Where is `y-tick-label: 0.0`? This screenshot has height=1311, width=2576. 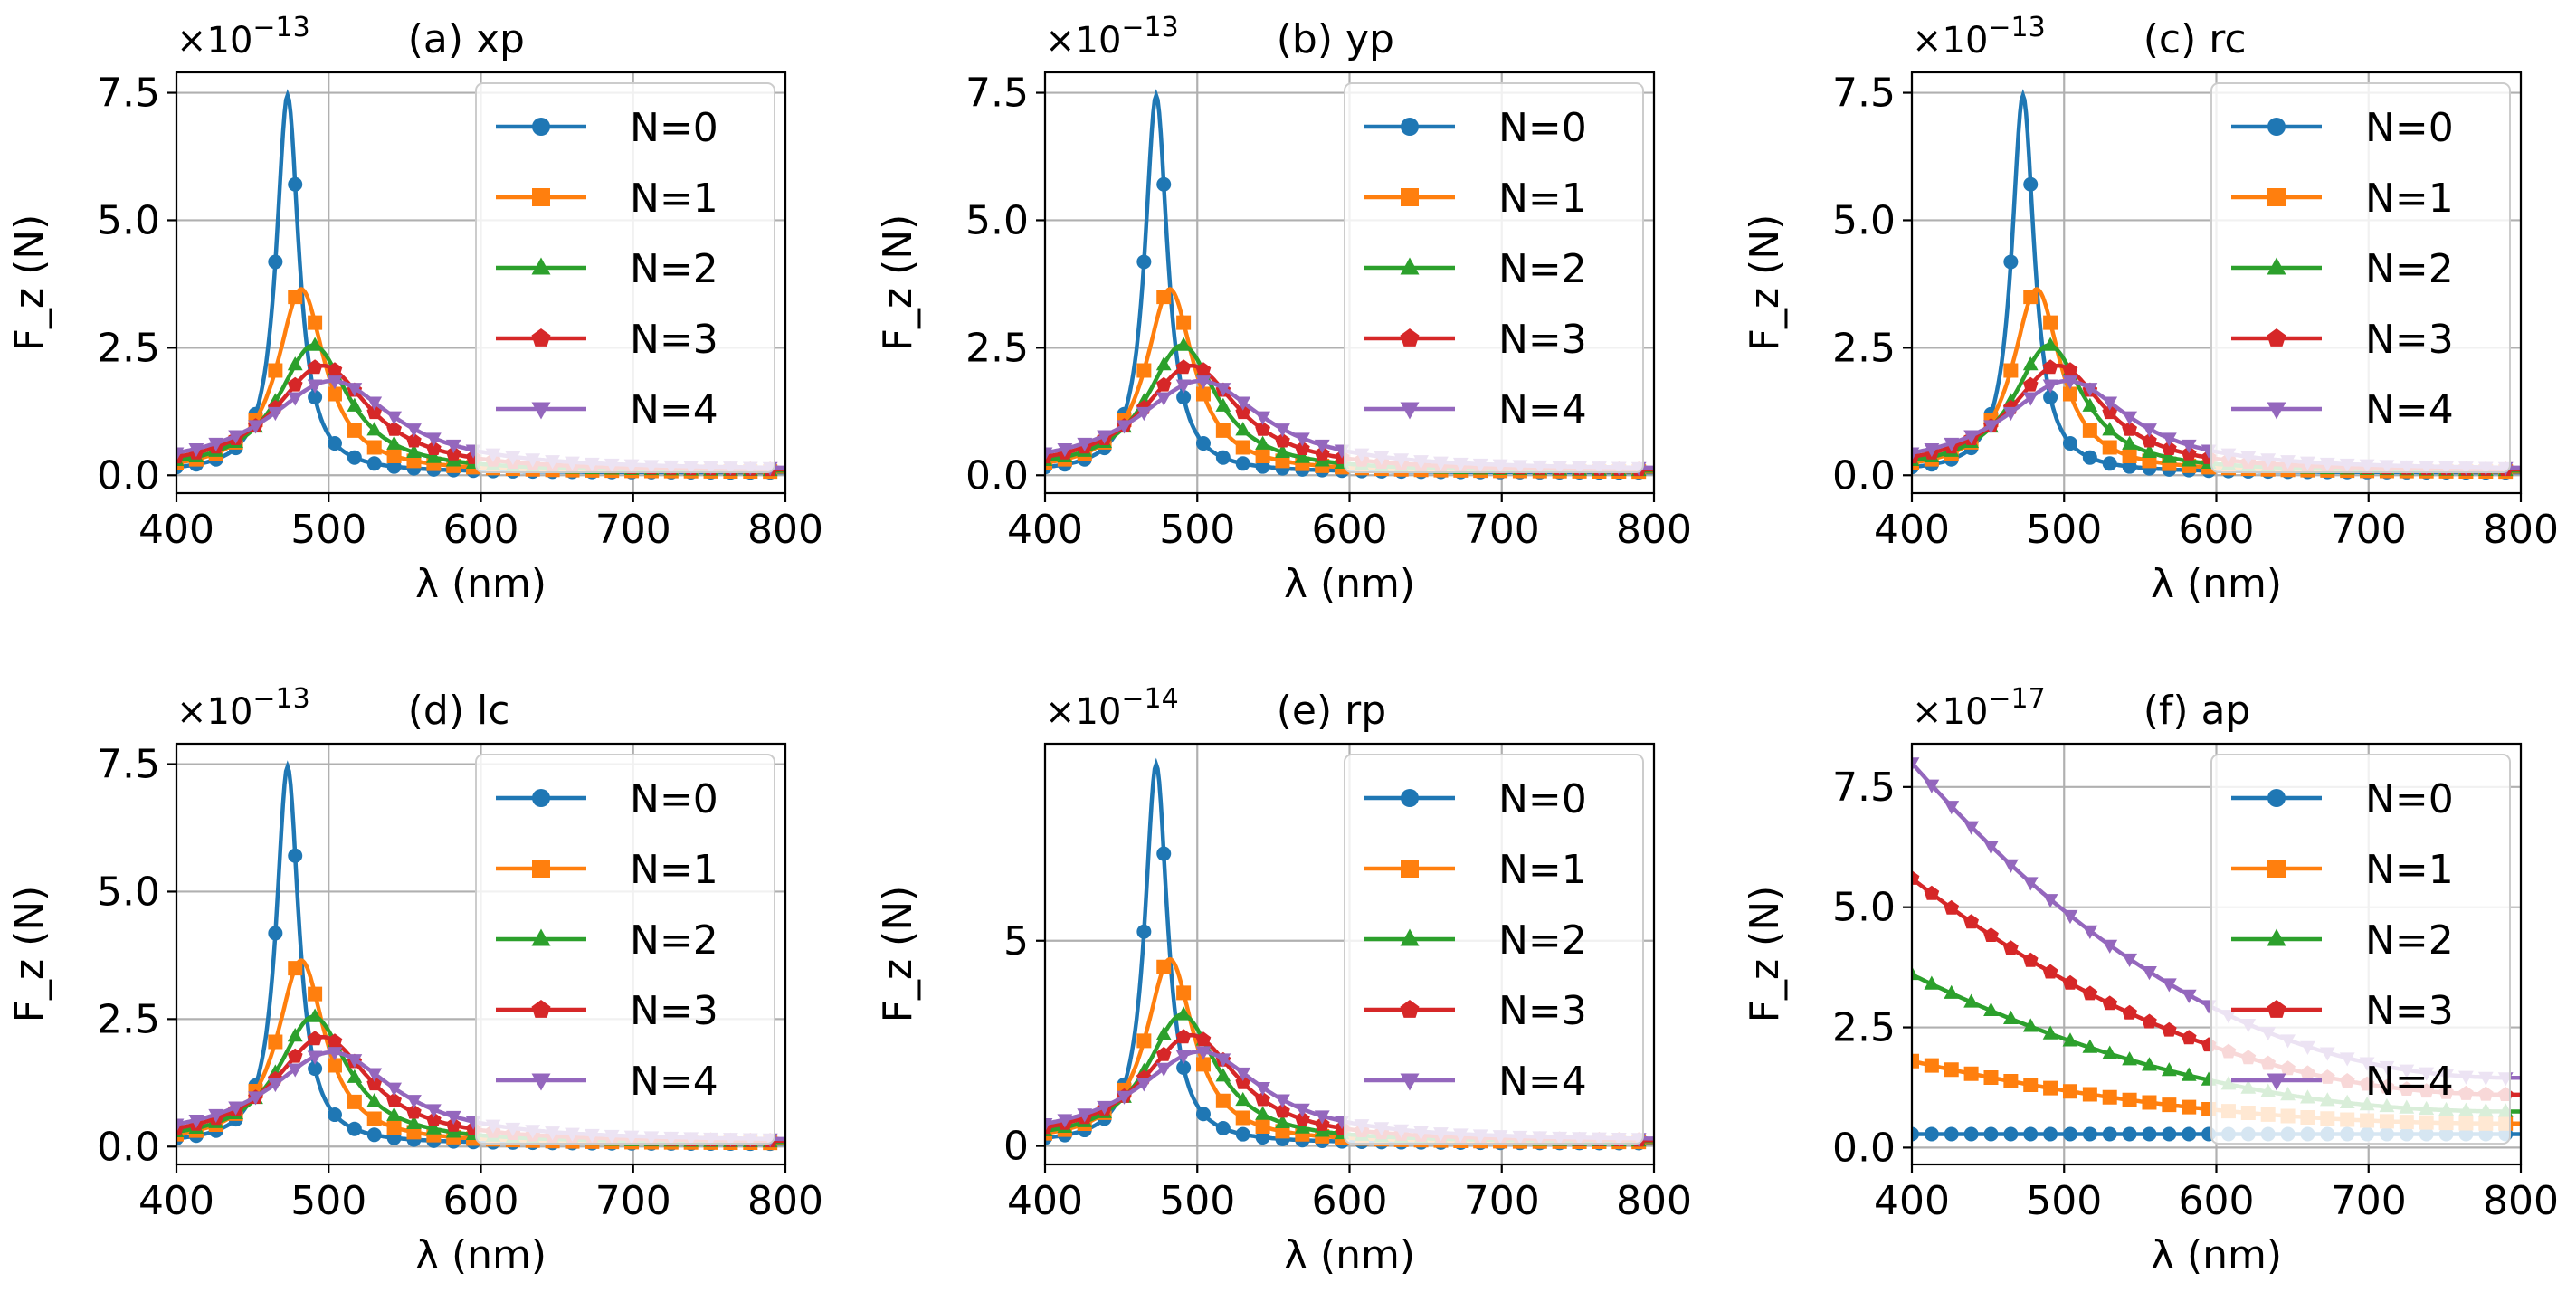
y-tick-label: 0.0 is located at coordinates (128, 476).